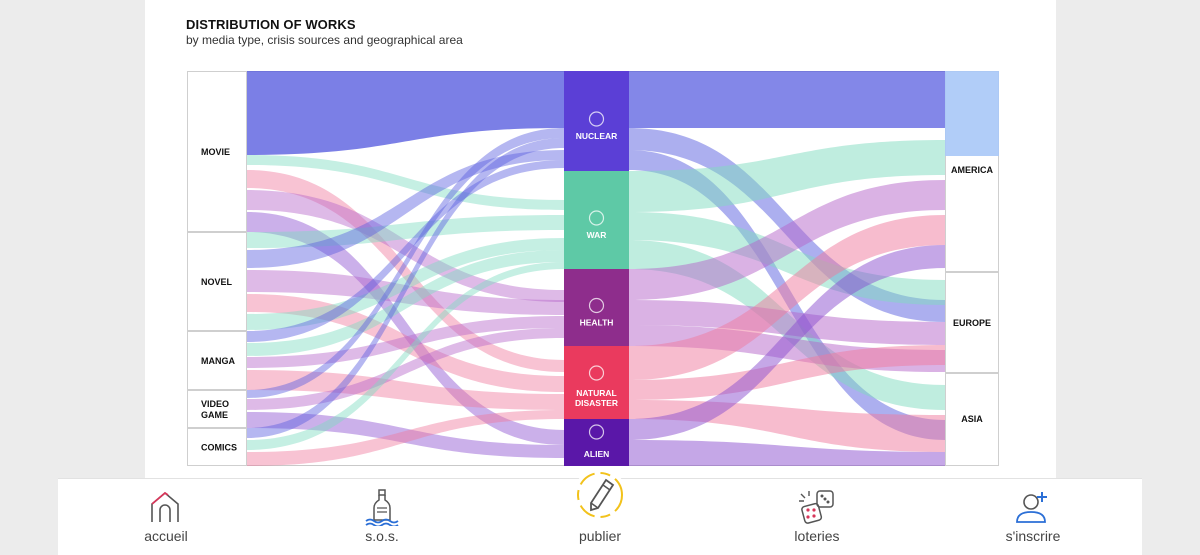 The width and height of the screenshot is (1200, 555). I want to click on sankey-node-middle-label: WAR, so click(597, 235).